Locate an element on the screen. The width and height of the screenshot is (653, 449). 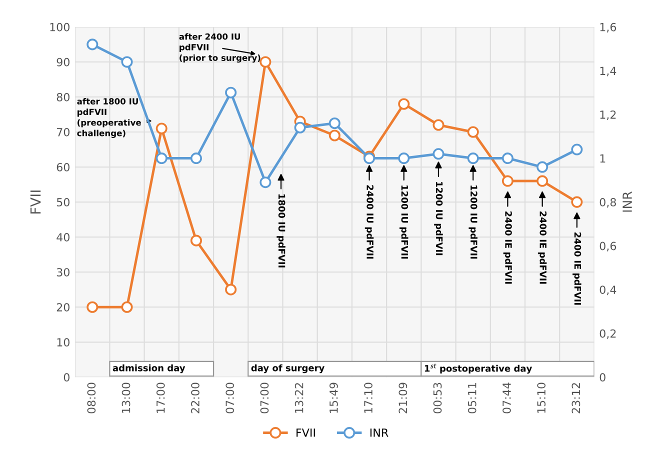
x-tick-label: 13:00 is located at coordinates (126, 397).